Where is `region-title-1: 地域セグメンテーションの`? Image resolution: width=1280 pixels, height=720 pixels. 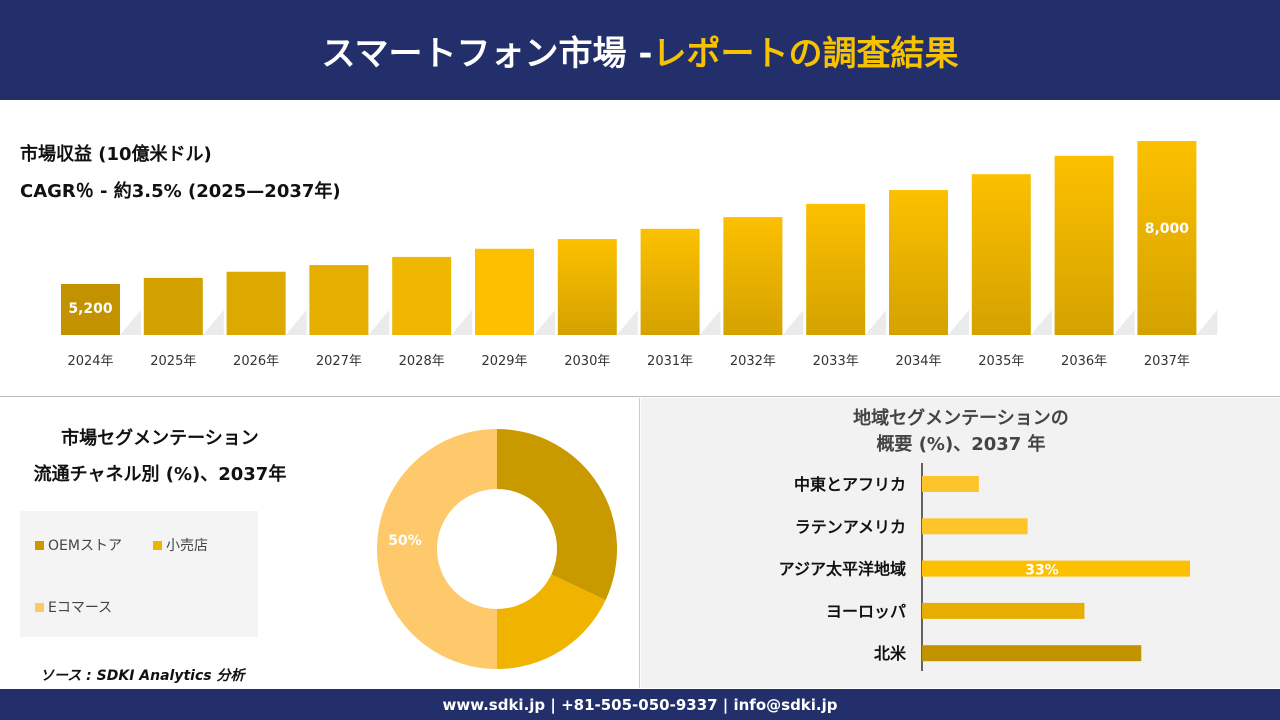 region-title-1: 地域セグメンテーションの is located at coordinates (961, 418).